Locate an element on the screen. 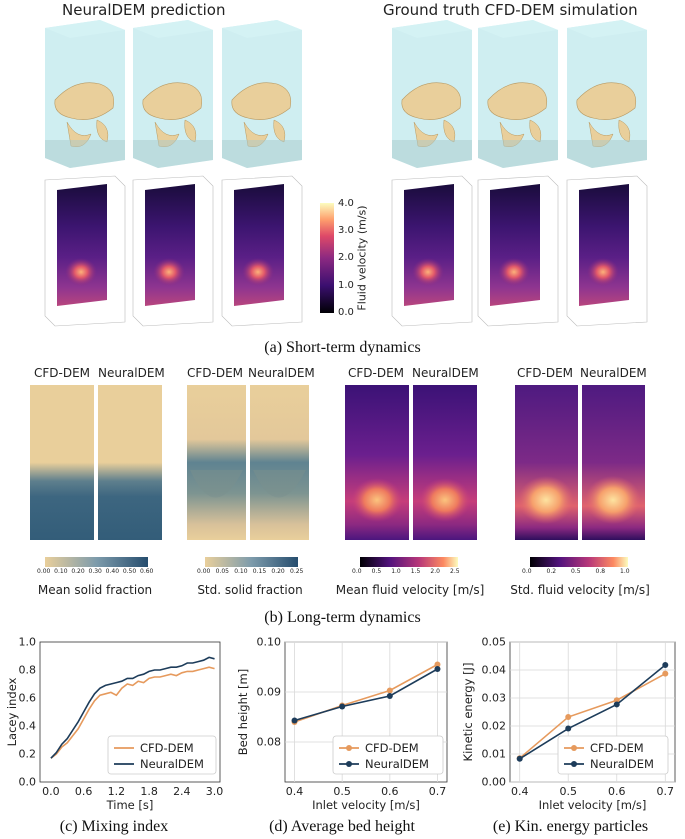  caption-c: (c) Mixing index is located at coordinates (114, 826).